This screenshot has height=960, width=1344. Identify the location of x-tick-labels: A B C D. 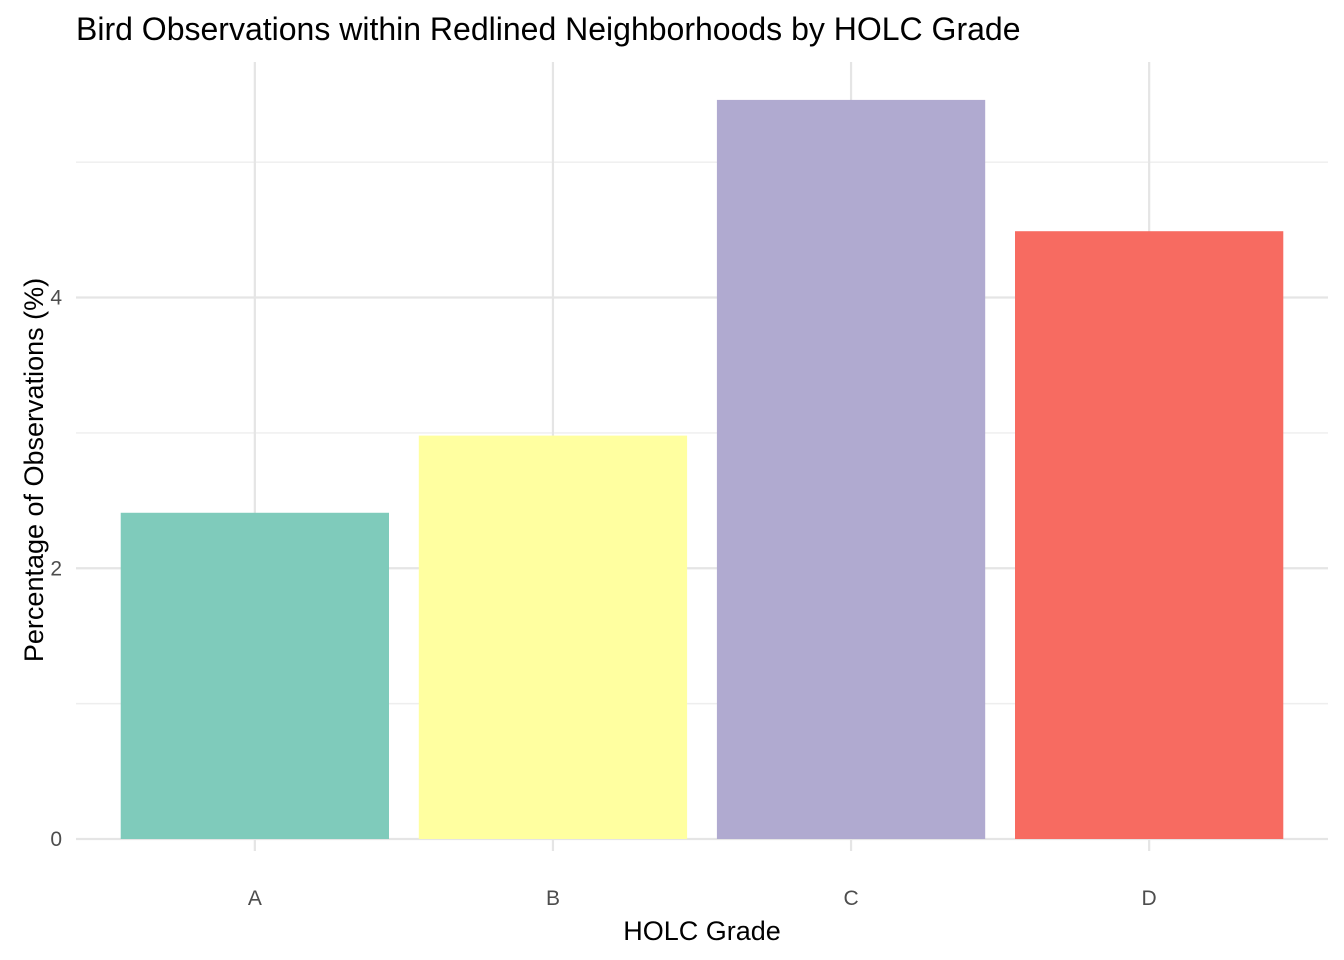
(702, 898).